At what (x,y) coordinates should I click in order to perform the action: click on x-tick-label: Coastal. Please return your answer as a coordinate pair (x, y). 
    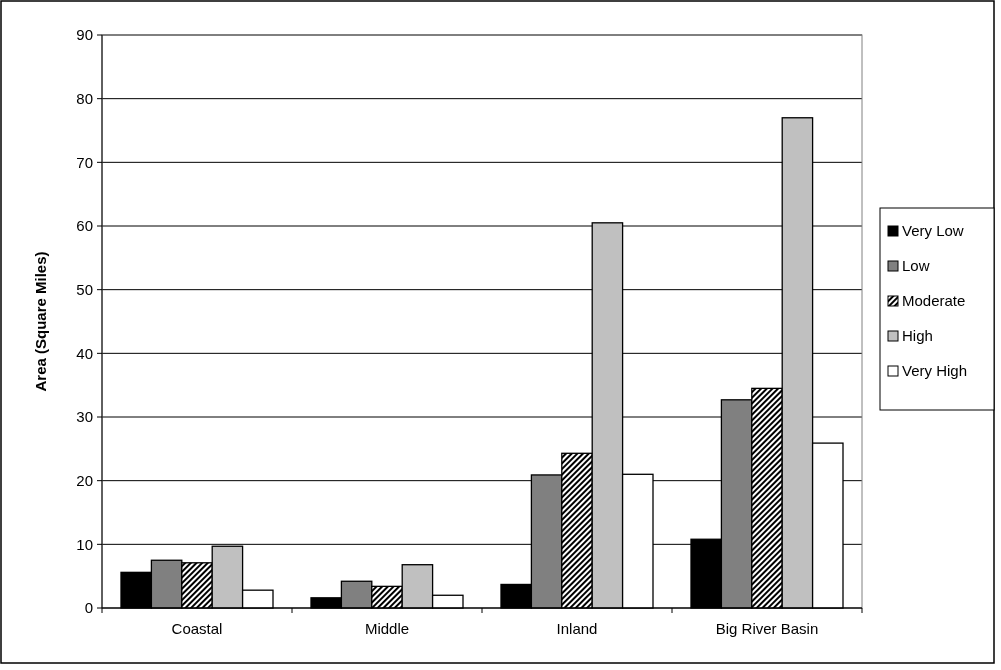
    Looking at the image, I should click on (197, 628).